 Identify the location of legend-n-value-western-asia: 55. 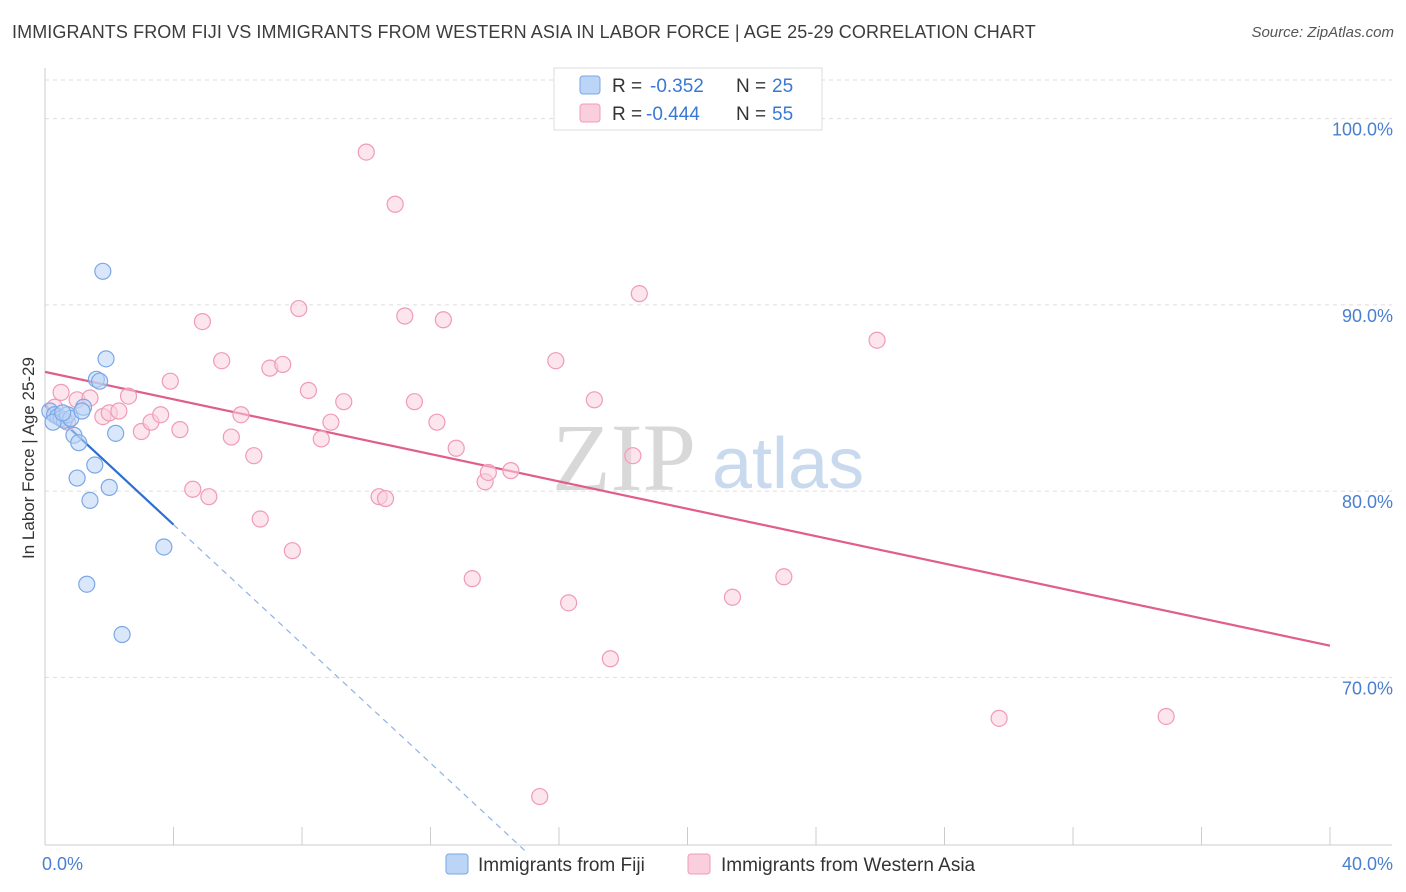
(782, 114).